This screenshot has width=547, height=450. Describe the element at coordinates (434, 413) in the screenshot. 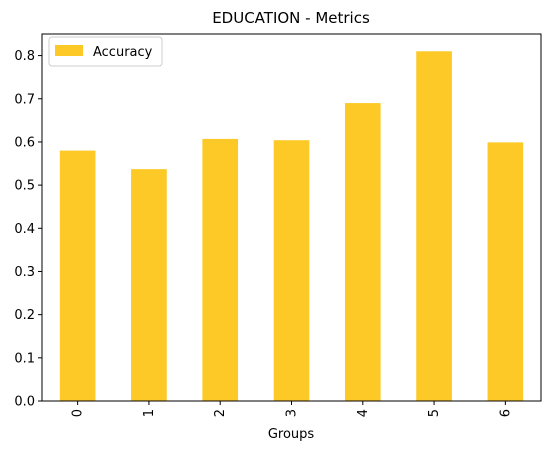

I see `x-tick-label-5: 5` at that location.